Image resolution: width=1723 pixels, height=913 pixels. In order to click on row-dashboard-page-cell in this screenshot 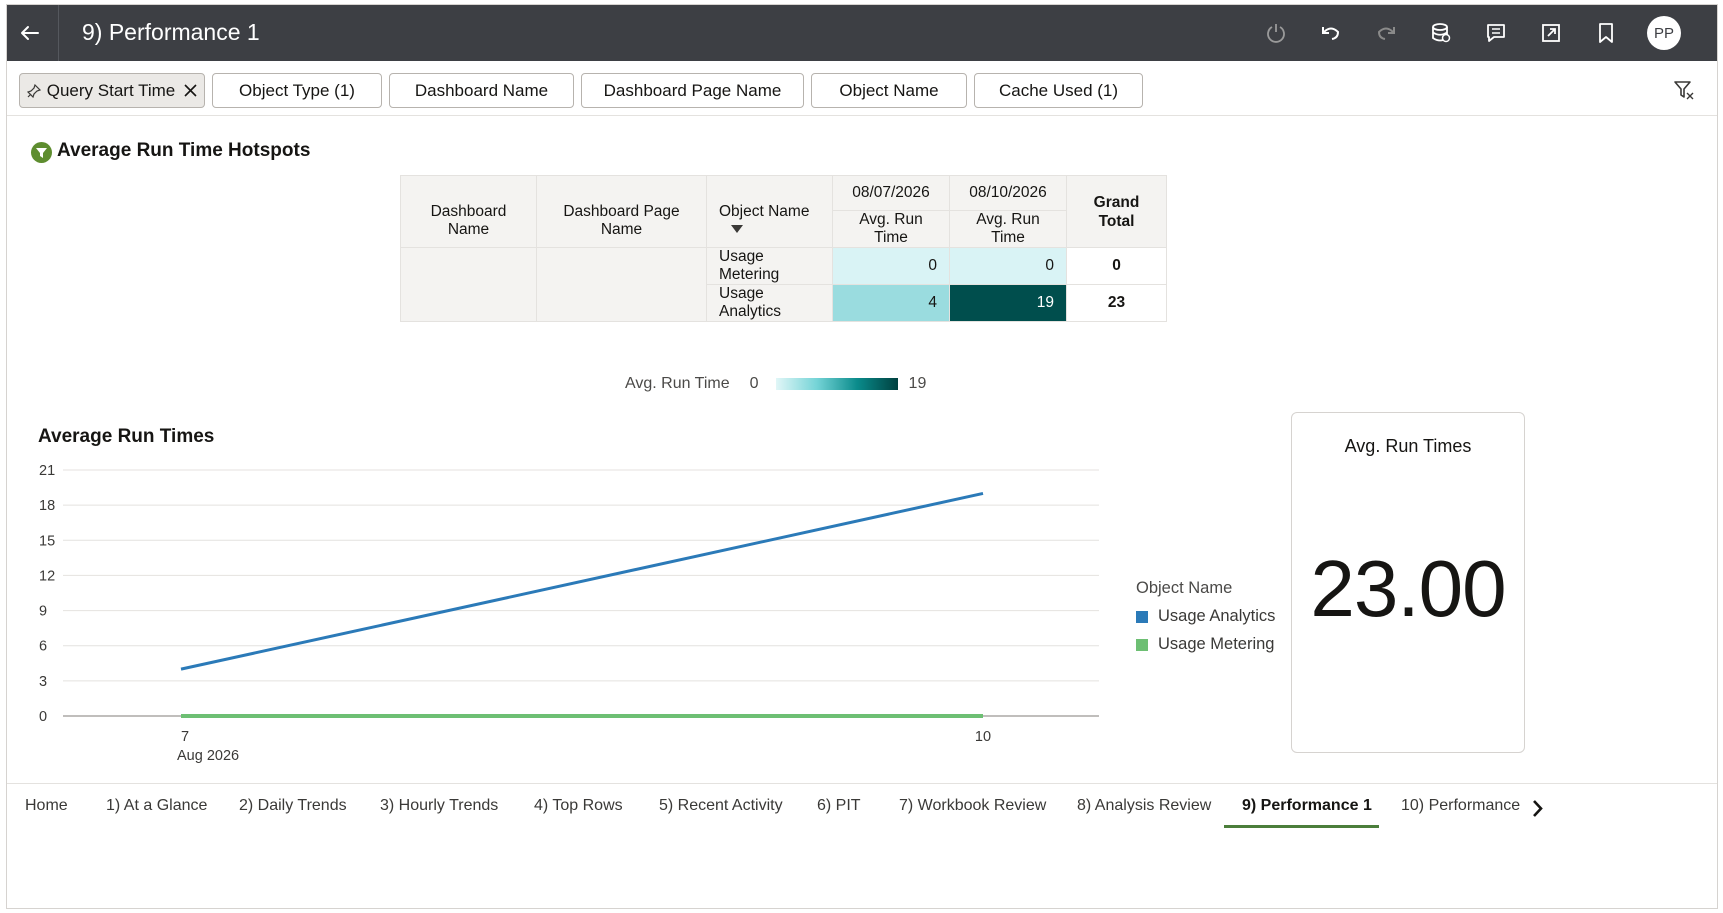, I will do `click(621, 284)`.